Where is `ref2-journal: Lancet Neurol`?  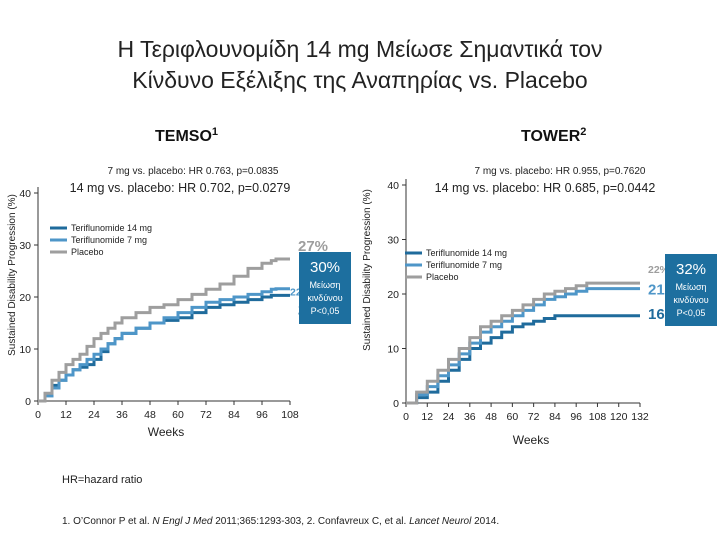
ref2-journal: Lancet Neurol is located at coordinates (440, 521).